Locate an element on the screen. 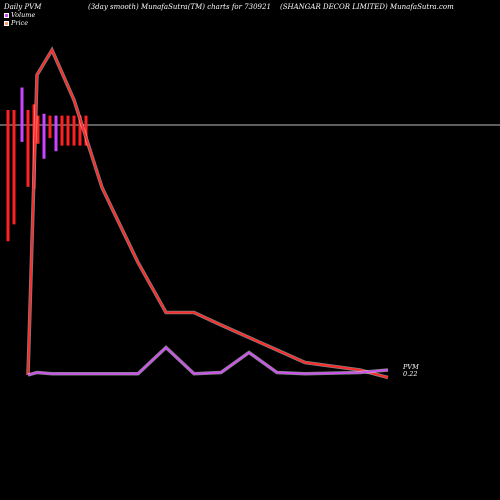 This screenshot has height=500, width=500. pvm-line-glow is located at coordinates (208, 361).